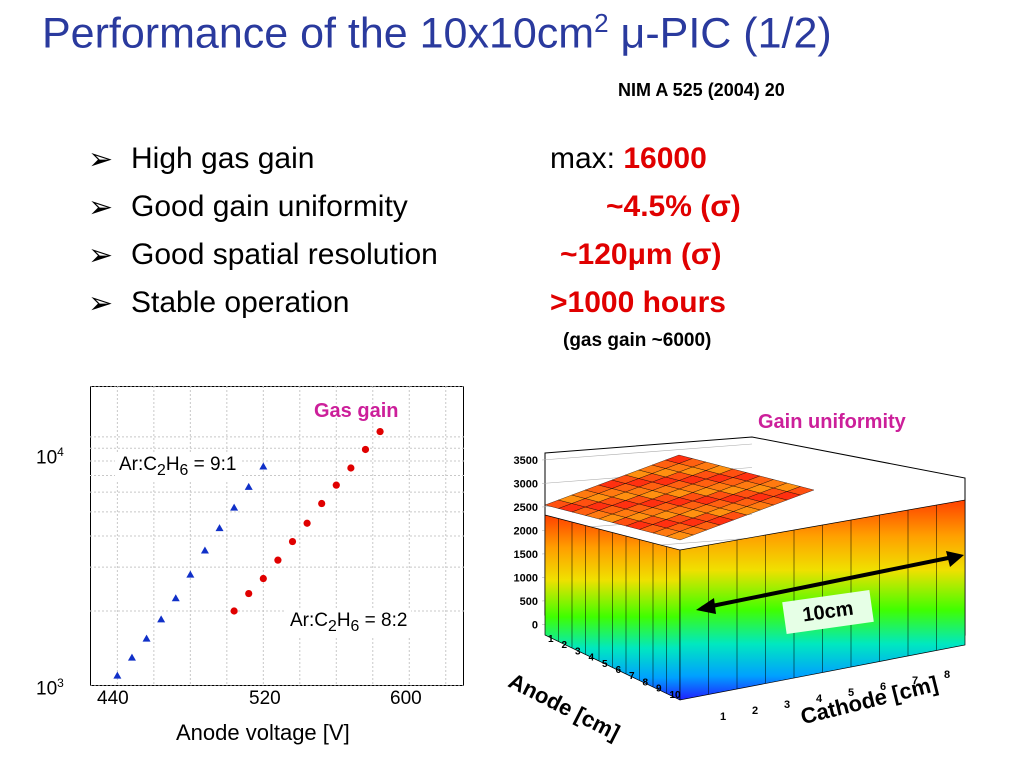 The height and width of the screenshot is (768, 1024). What do you see at coordinates (646, 682) in the screenshot?
I see `anode-tick-7: 8` at bounding box center [646, 682].